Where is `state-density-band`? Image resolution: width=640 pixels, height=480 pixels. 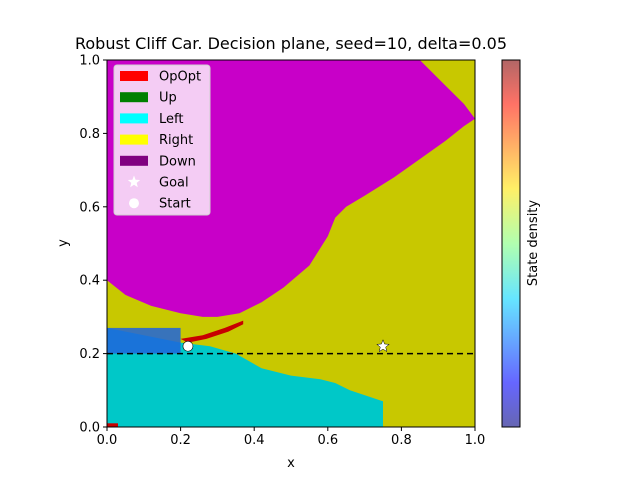
state-density-band is located at coordinates (144, 340).